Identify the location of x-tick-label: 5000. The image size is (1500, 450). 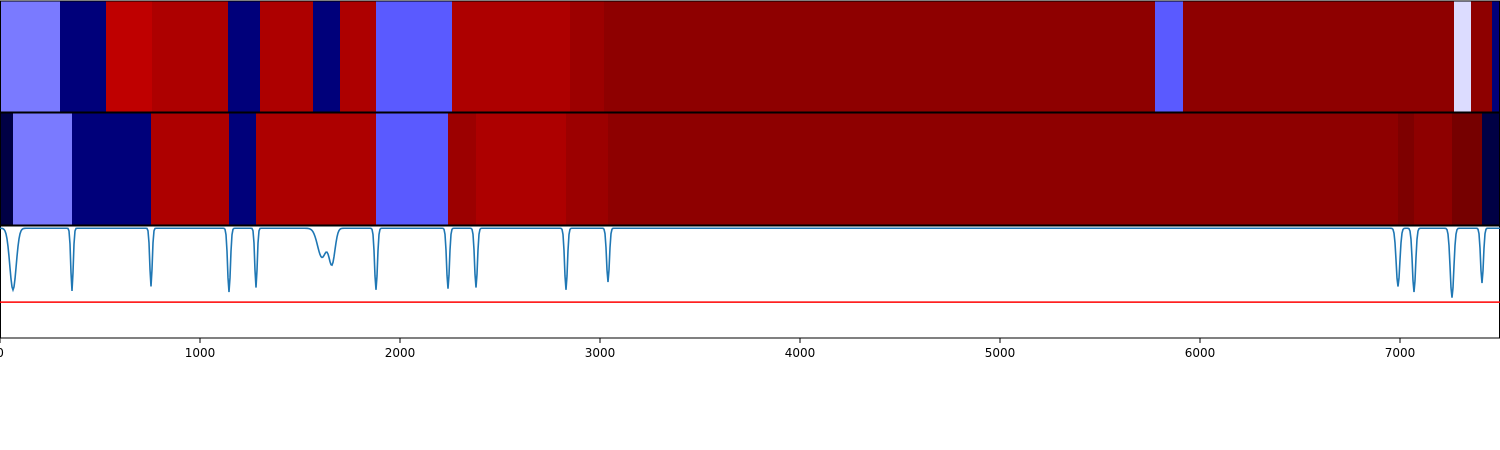
(1000, 353).